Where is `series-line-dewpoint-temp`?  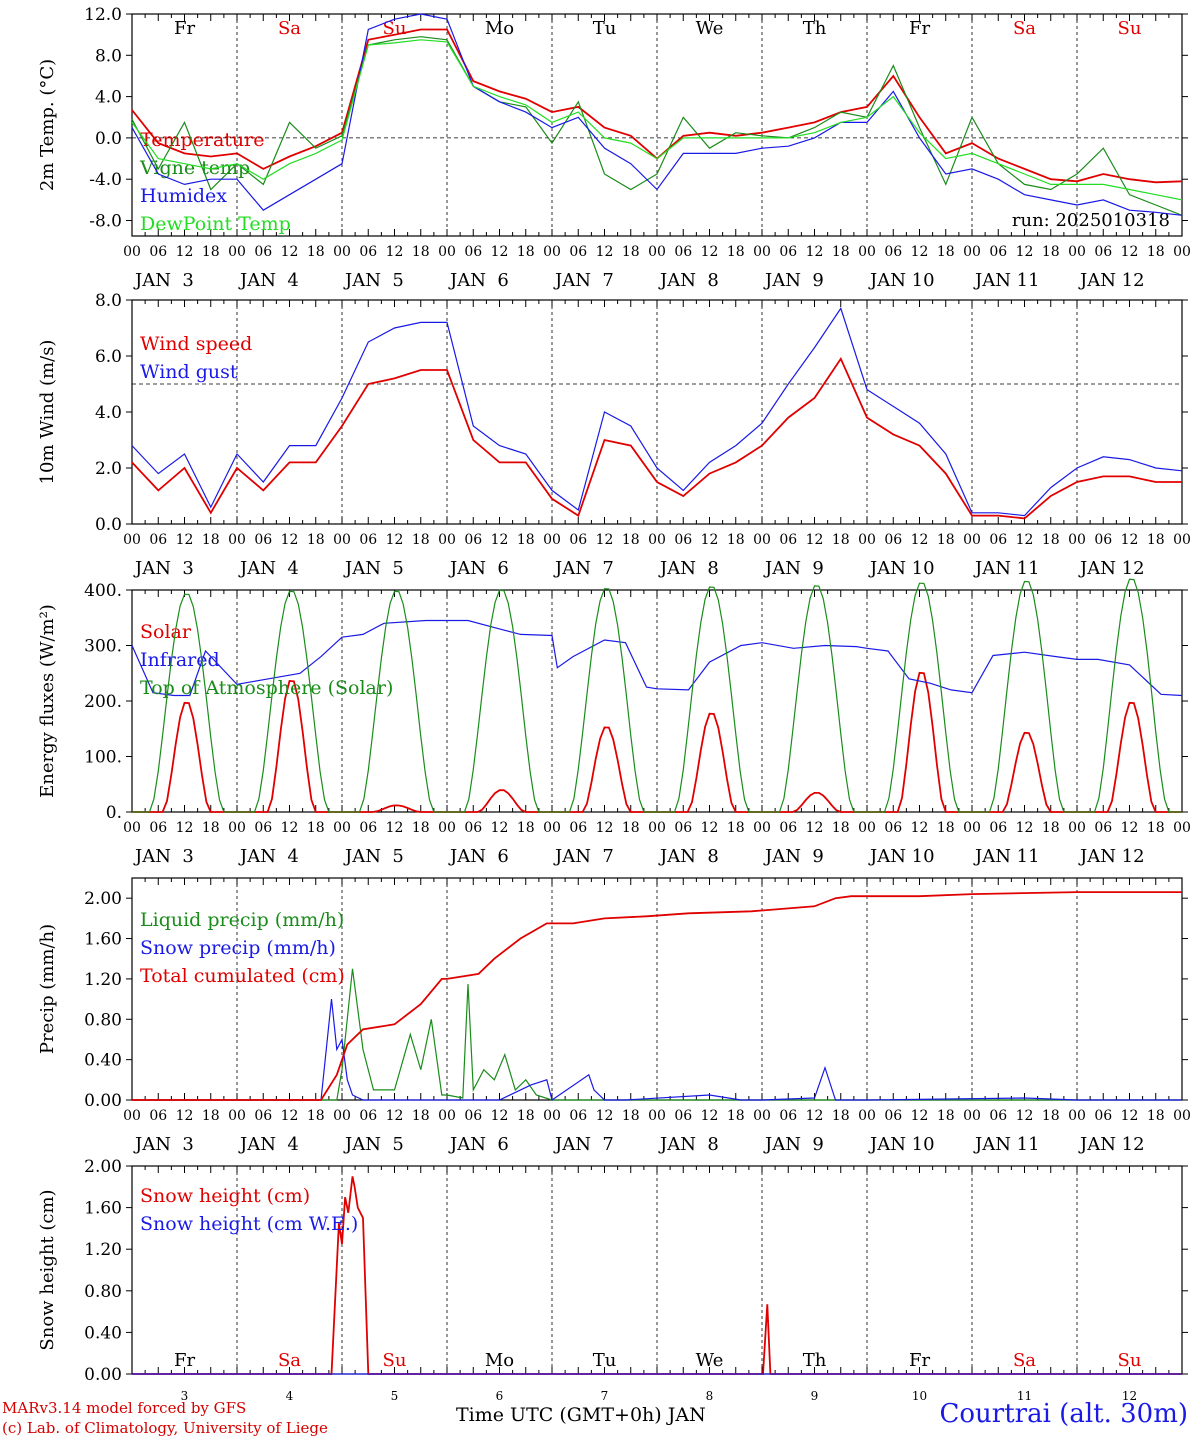
series-line-dewpoint-temp is located at coordinates (657, 120).